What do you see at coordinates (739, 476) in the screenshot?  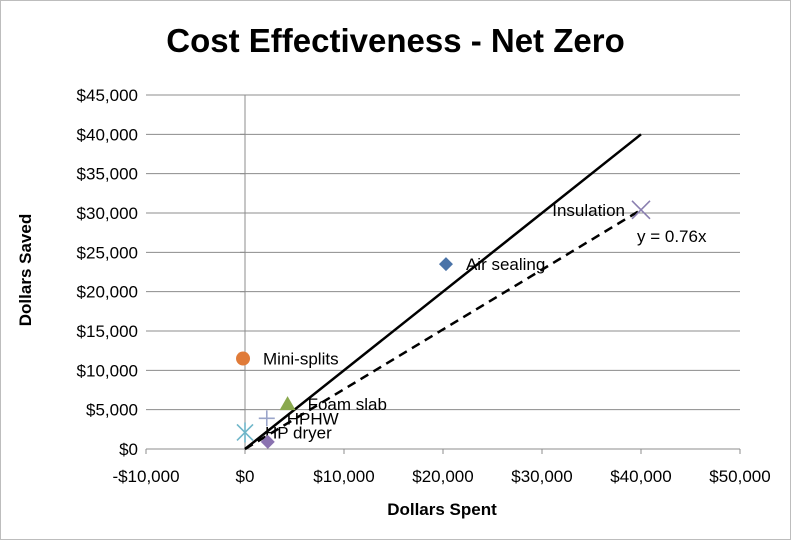 I see `x-tick-label: $50,000` at bounding box center [739, 476].